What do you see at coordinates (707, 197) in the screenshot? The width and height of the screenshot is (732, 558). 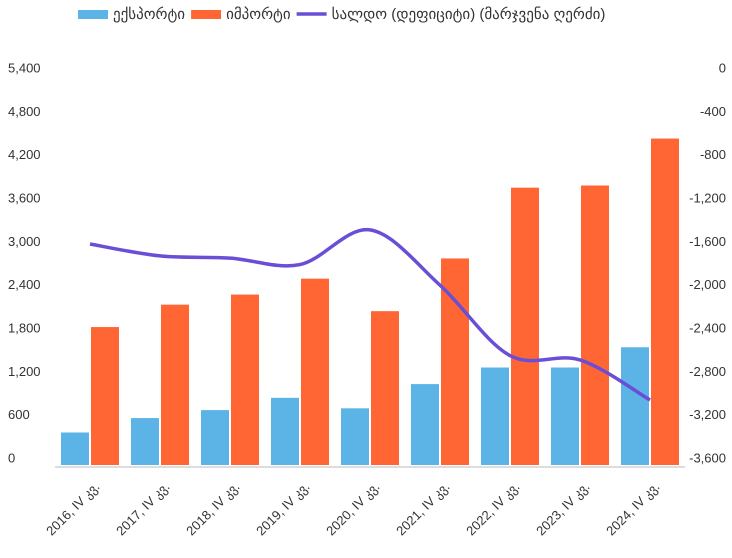 I see `y2-tick-label: -1,200` at bounding box center [707, 197].